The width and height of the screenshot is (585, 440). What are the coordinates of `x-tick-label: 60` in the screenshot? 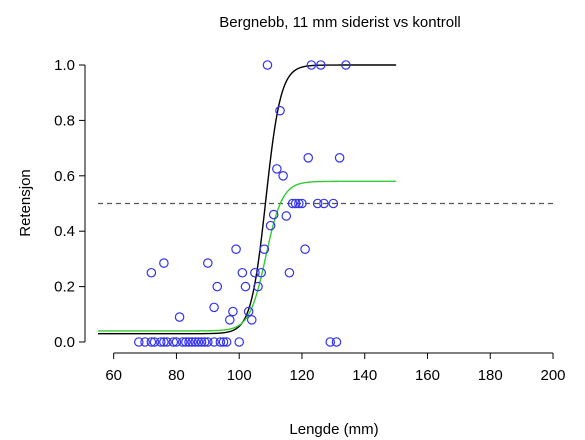 It's located at (113, 375).